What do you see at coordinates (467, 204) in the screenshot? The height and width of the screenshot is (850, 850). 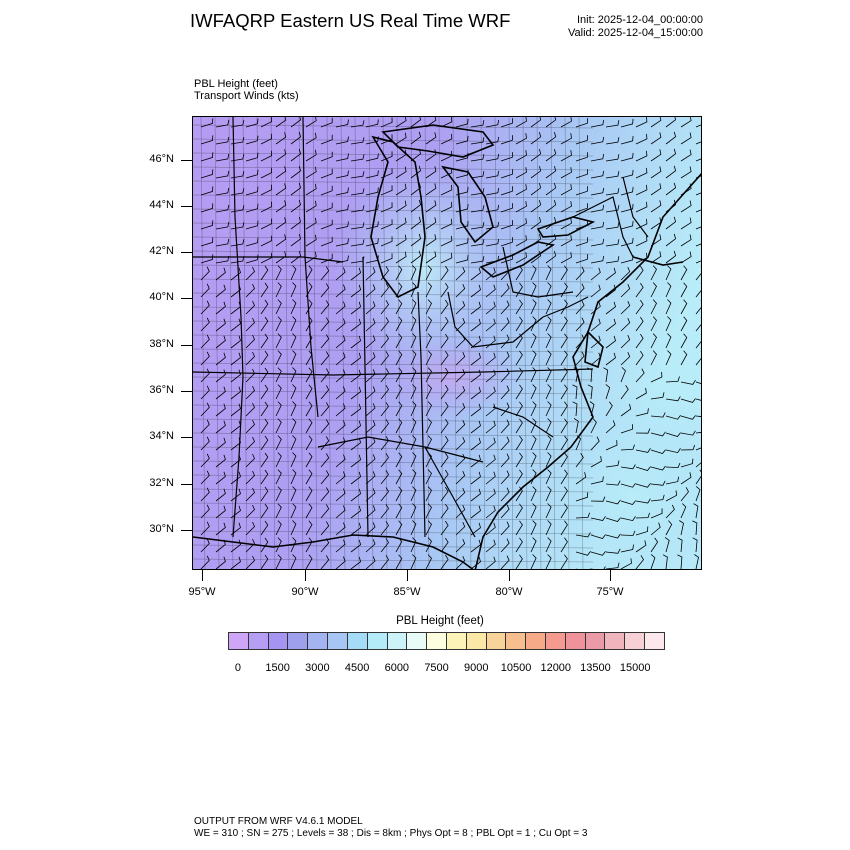 I see `lake-huron-outline` at bounding box center [467, 204].